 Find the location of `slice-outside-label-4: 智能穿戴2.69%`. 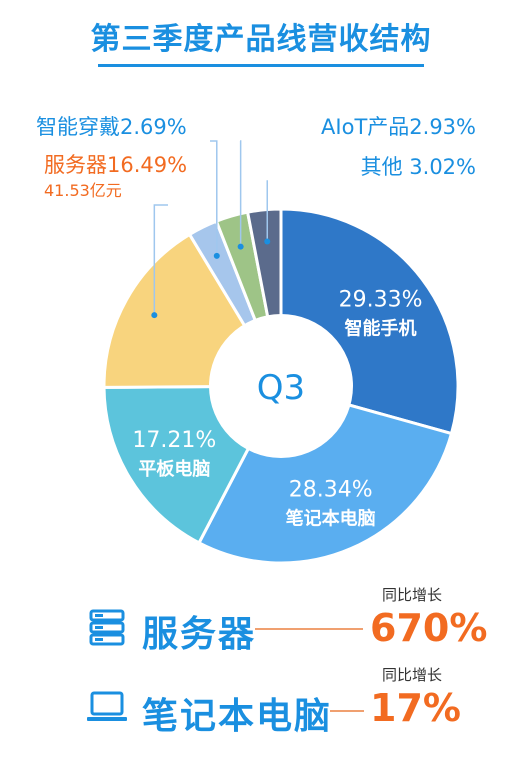

slice-outside-label-4: 智能穿戴2.69% is located at coordinates (111, 127).